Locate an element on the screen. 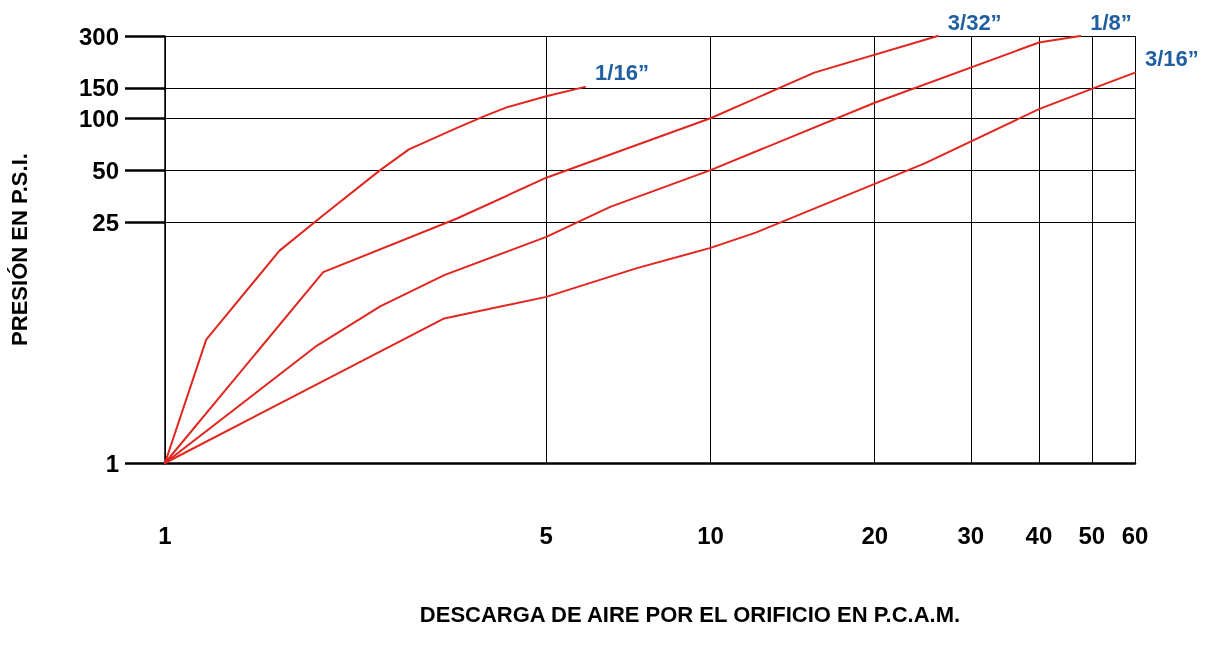 The image size is (1209, 658). y-tick-label: 300 is located at coordinates (98, 36).